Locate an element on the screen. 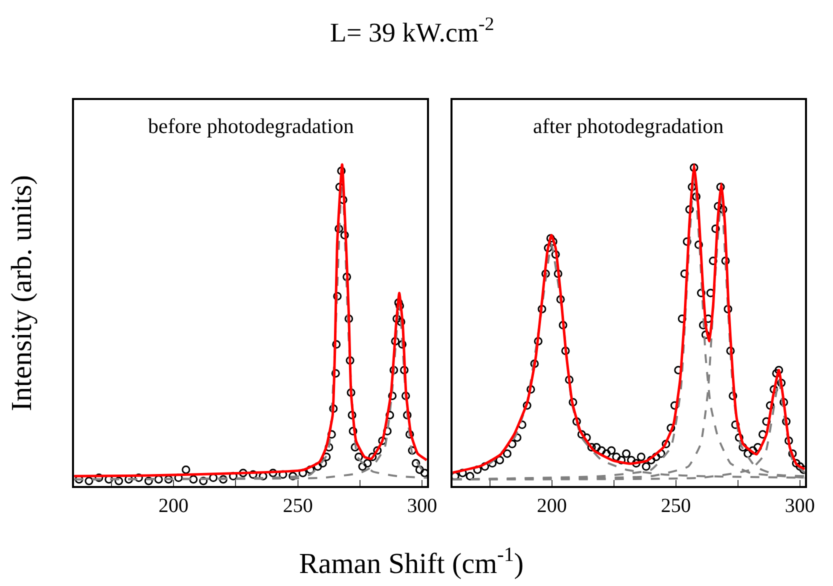  y-axis-title: Intensity (arb. units) is located at coordinates (22, 293).